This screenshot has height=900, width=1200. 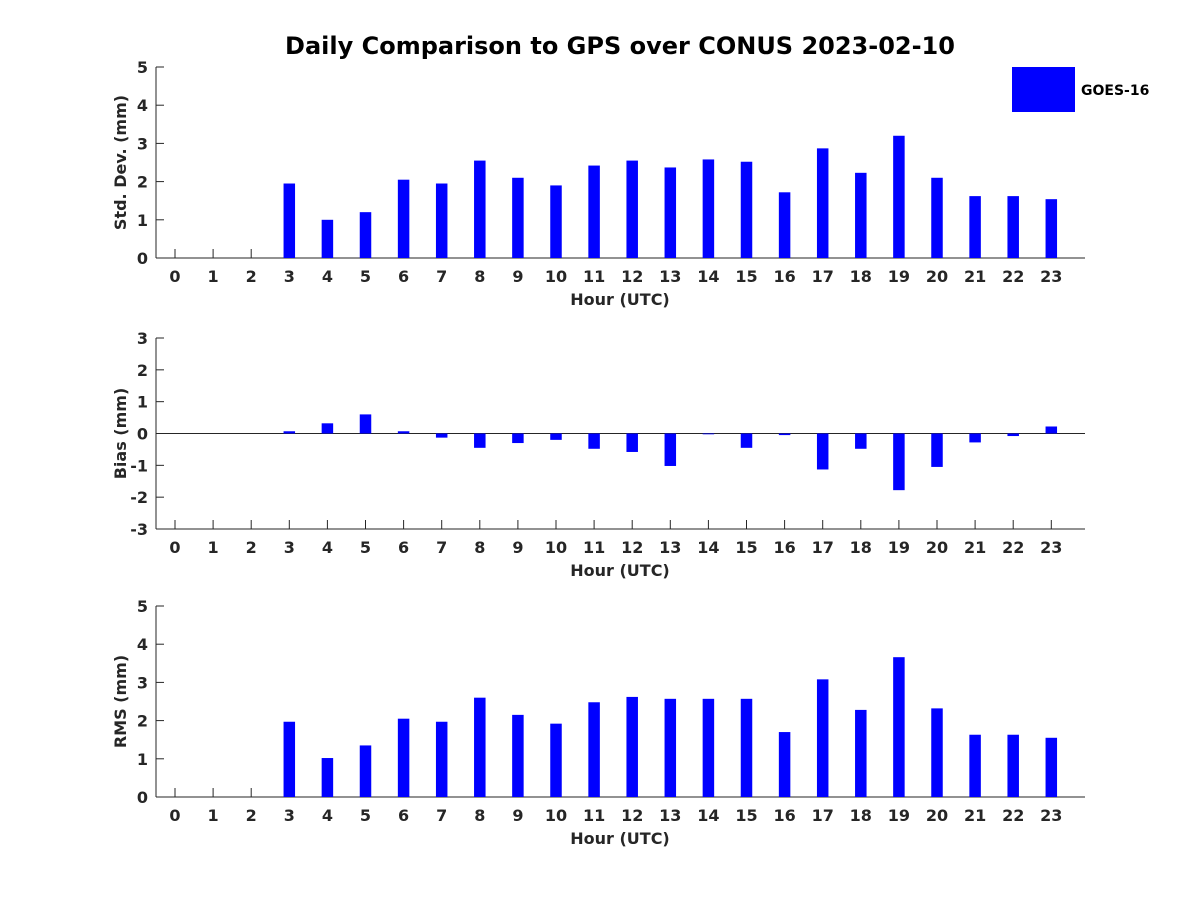 What do you see at coordinates (823, 547) in the screenshot?
I see `x-tick-label: 17` at bounding box center [823, 547].